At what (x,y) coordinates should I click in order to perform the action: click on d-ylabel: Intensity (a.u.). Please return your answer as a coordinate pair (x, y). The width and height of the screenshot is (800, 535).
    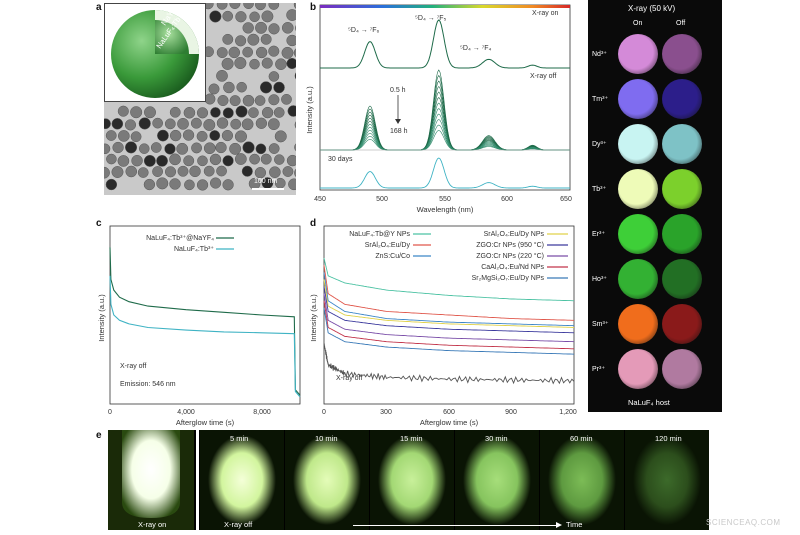
    Looking at the image, I should click on (313, 318).